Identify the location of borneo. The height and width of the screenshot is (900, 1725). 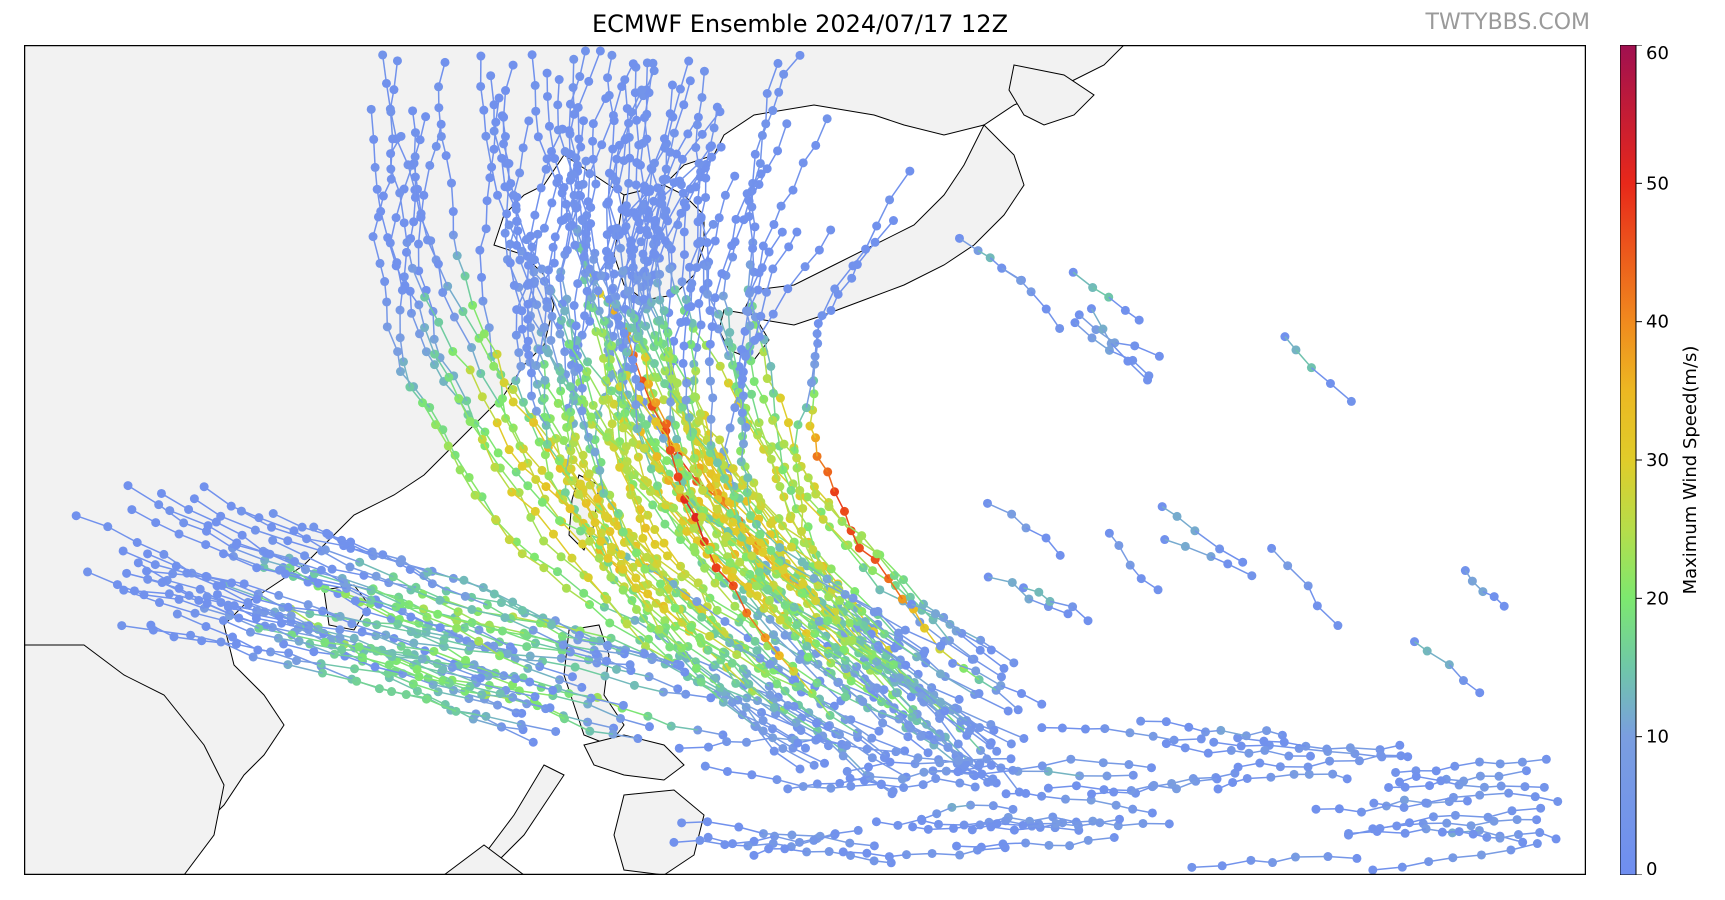
(484, 859).